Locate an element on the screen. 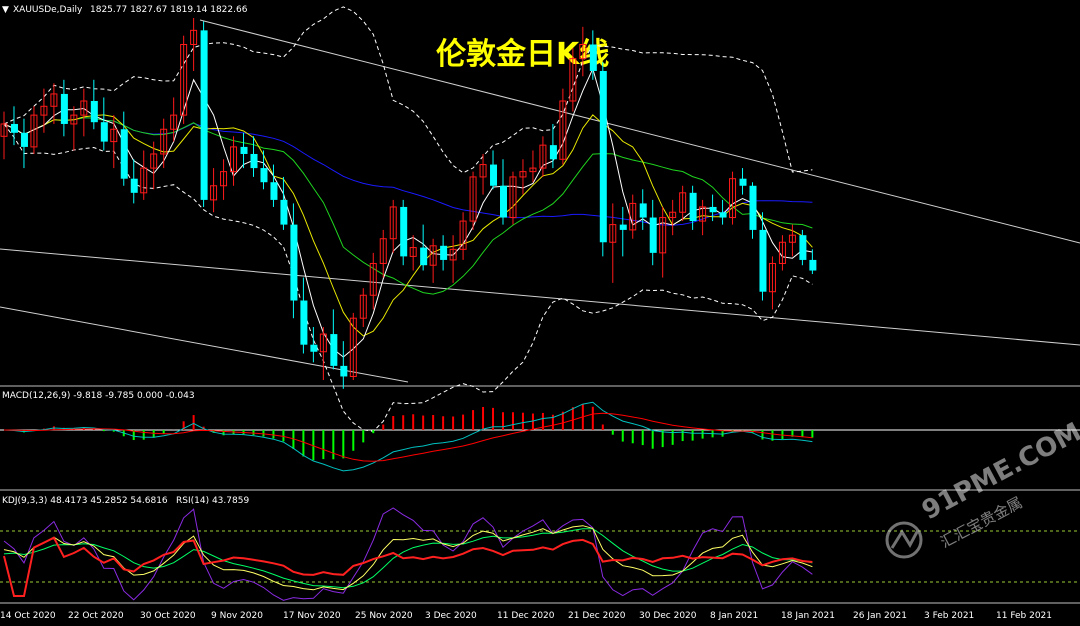  macd-label: MACD(12,26,9) -9.818 -9.785 0.000 -0.043 is located at coordinates (98, 396).